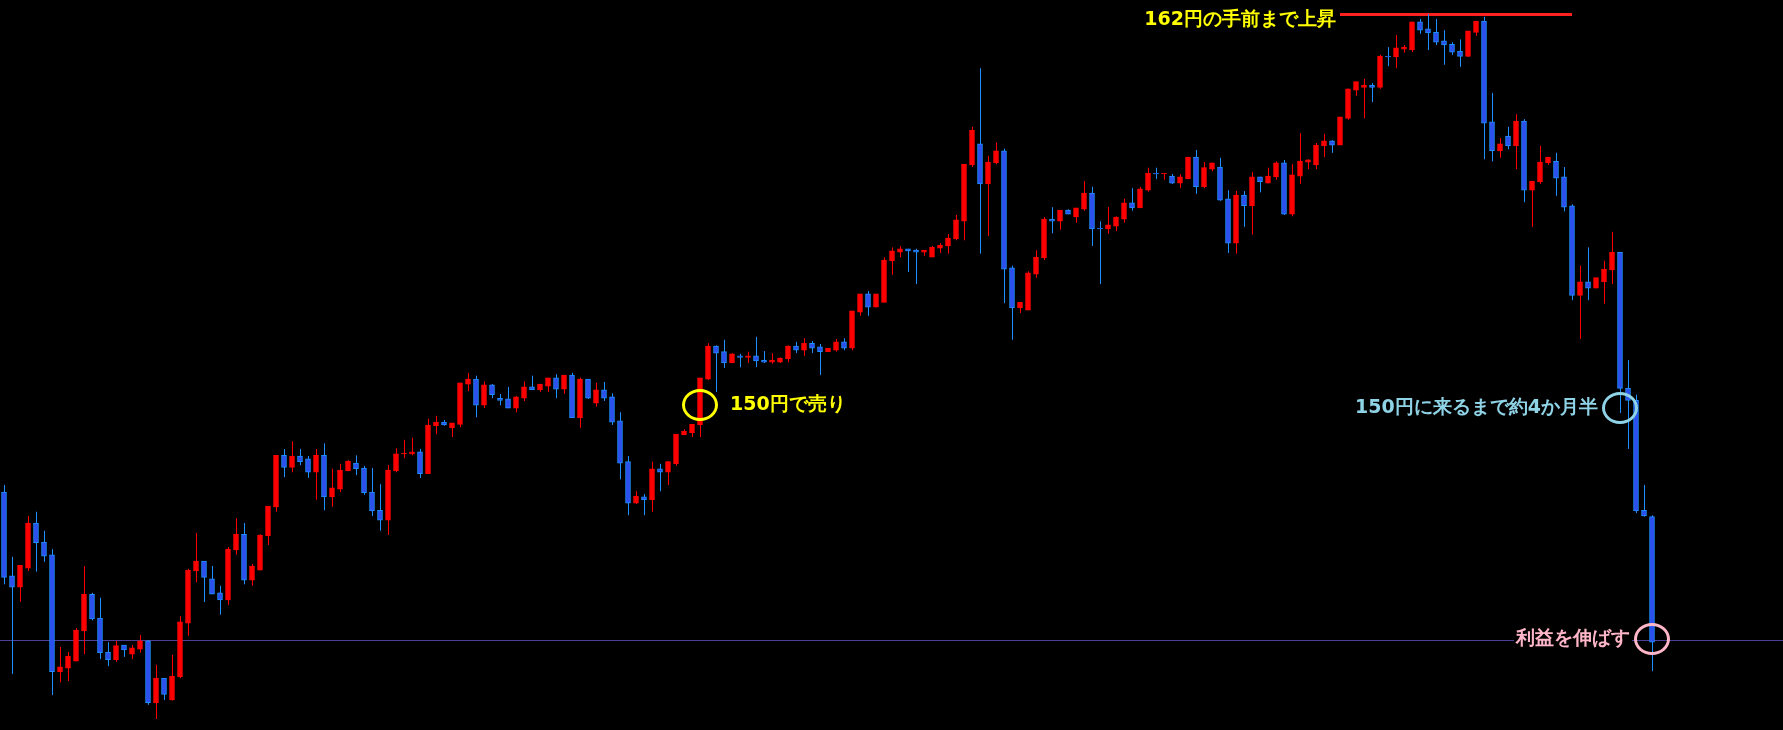 This screenshot has height=730, width=1783. What do you see at coordinates (788, 402) in the screenshot?
I see `annotation: 150円で売り` at bounding box center [788, 402].